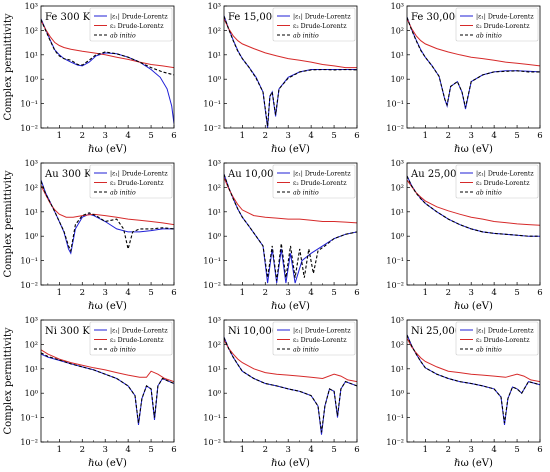 Image resolution: width=550 pixels, height=472 pixels. I want to click on panel-title: Fe 30,000 K, so click(442, 17).